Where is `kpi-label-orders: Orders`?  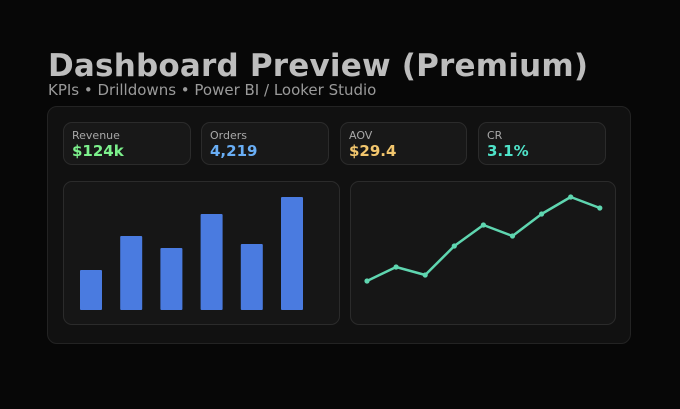
kpi-label-orders: Orders is located at coordinates (228, 135).